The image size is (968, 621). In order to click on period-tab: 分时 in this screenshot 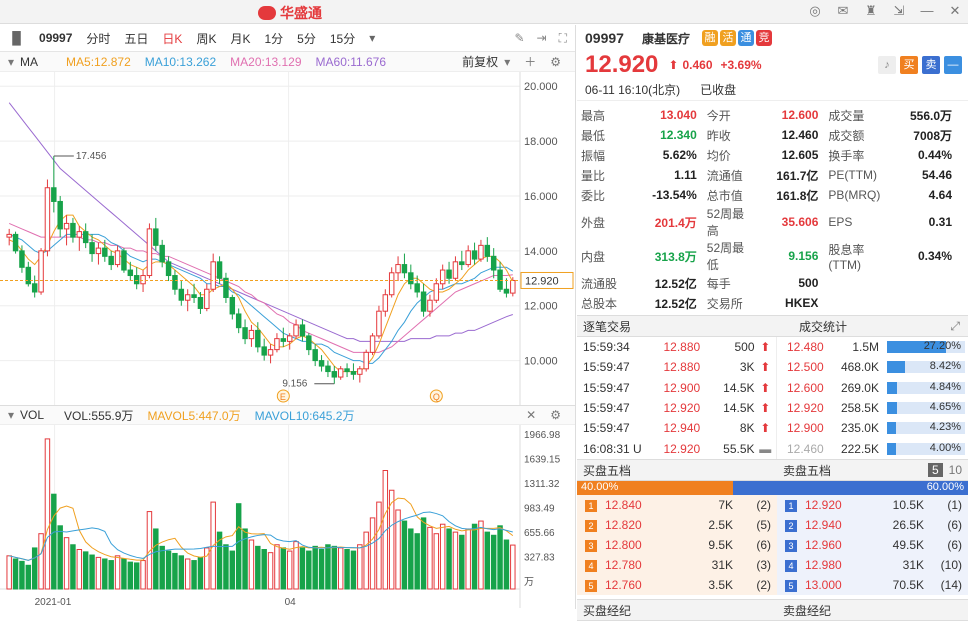, I will do `click(98, 38)`.